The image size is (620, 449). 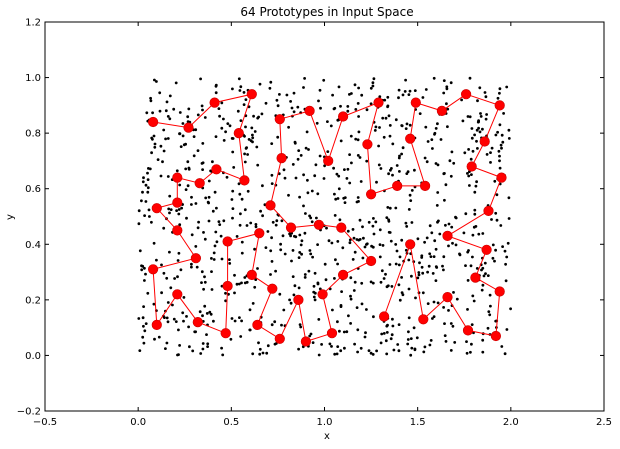 I want to click on y-tick-label: 0.2, so click(x=33, y=300).